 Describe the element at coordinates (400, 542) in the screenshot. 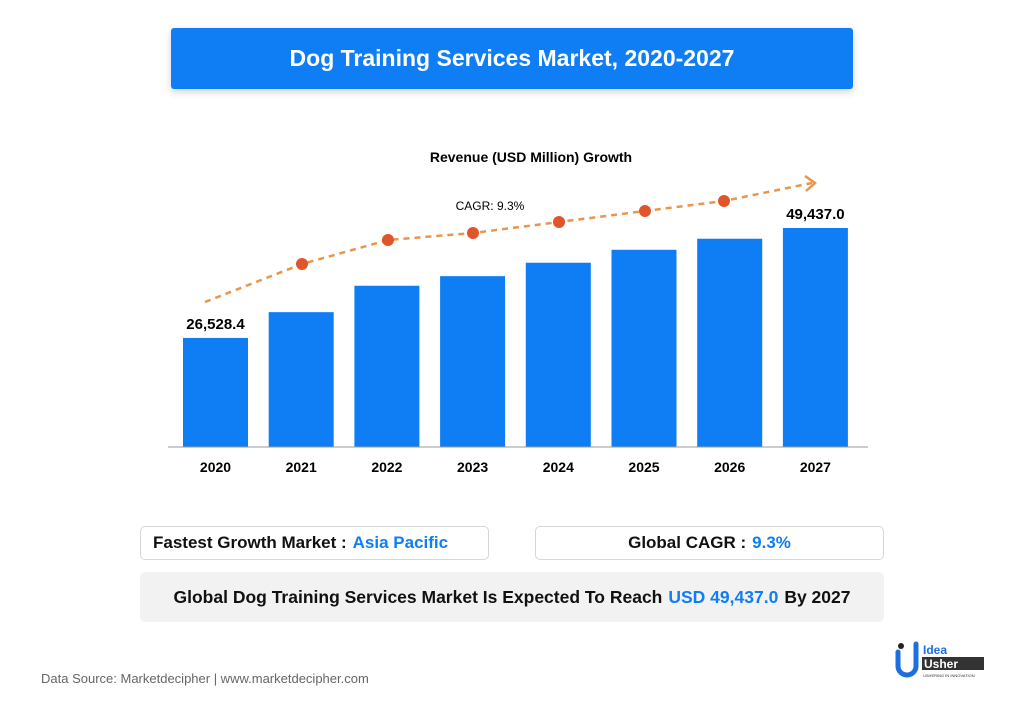

I see `fastest-growth-value: Asia Pacific` at that location.